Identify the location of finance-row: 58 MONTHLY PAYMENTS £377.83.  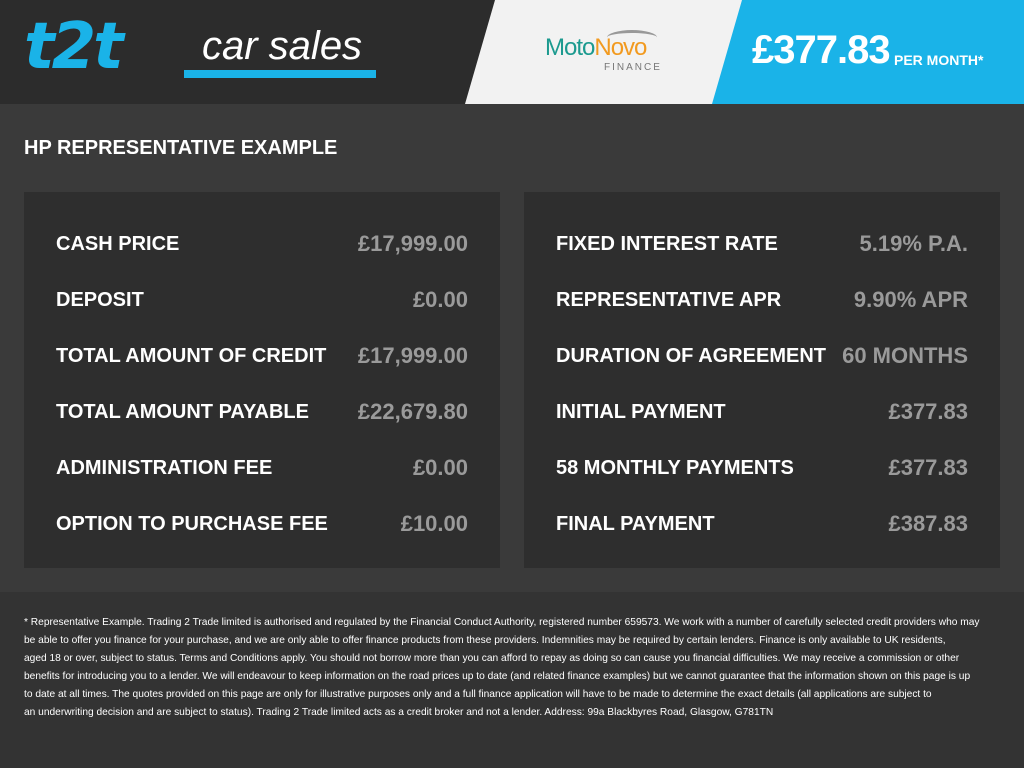
(762, 468).